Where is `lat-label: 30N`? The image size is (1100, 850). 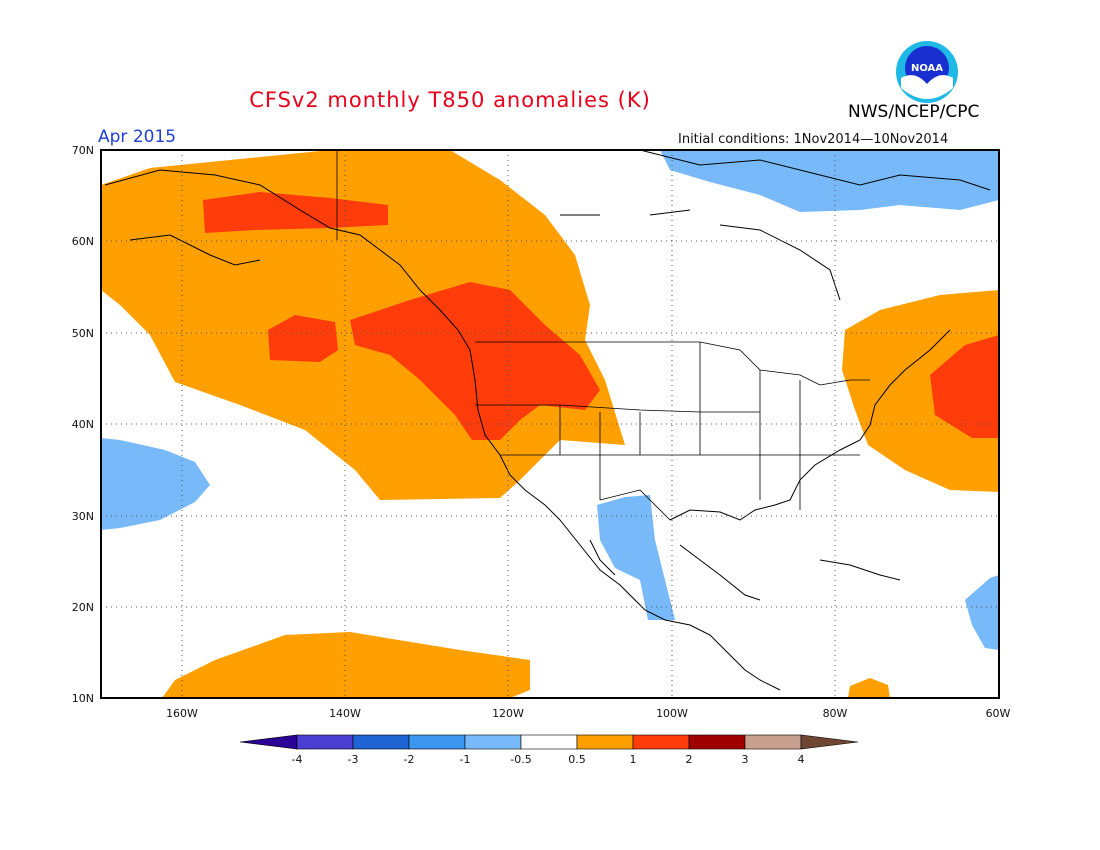 lat-label: 30N is located at coordinates (83, 516).